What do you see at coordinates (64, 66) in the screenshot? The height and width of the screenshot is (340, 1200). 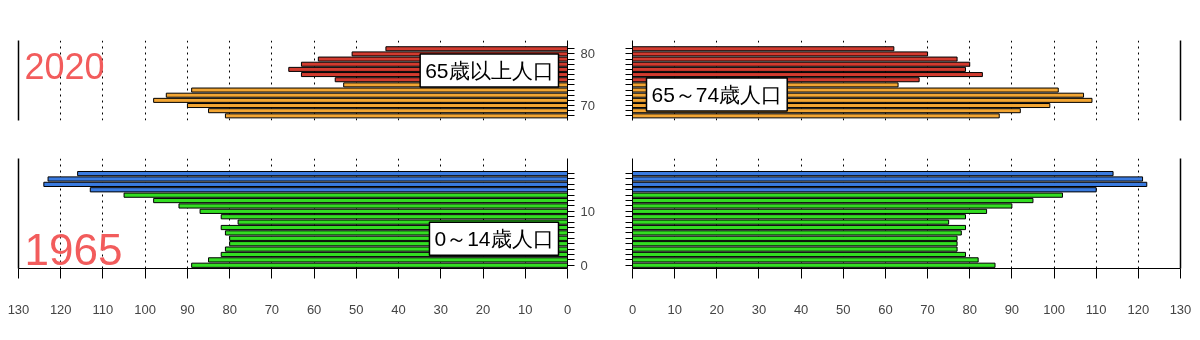 I see `annotation: 2020` at bounding box center [64, 66].